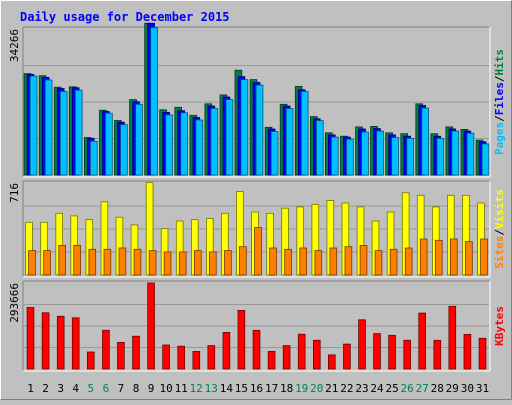 The width and height of the screenshot is (512, 405). Describe the element at coordinates (361, 388) in the screenshot. I see `x-tick-label-day-23: 23` at that location.